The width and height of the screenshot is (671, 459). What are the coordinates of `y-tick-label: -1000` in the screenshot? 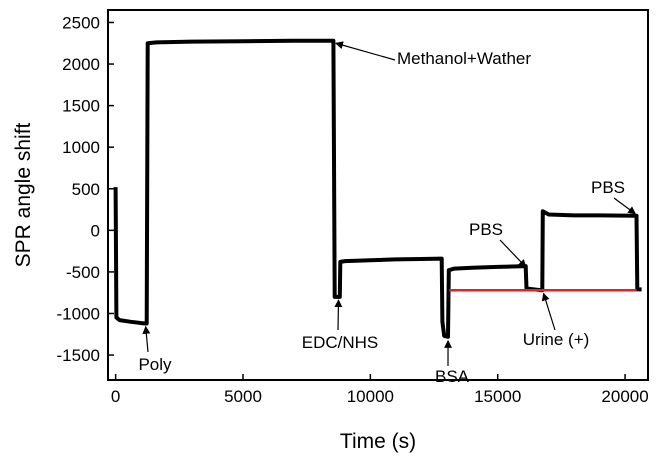 It's located at (78, 313).